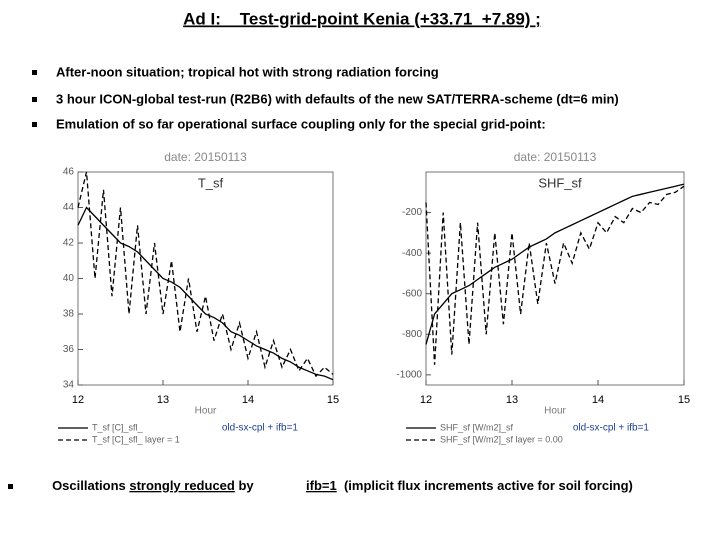  Describe the element at coordinates (501, 439) in the screenshot. I see `legend-label: SHF_sf [W/m2]_sf layer = 0.00` at that location.